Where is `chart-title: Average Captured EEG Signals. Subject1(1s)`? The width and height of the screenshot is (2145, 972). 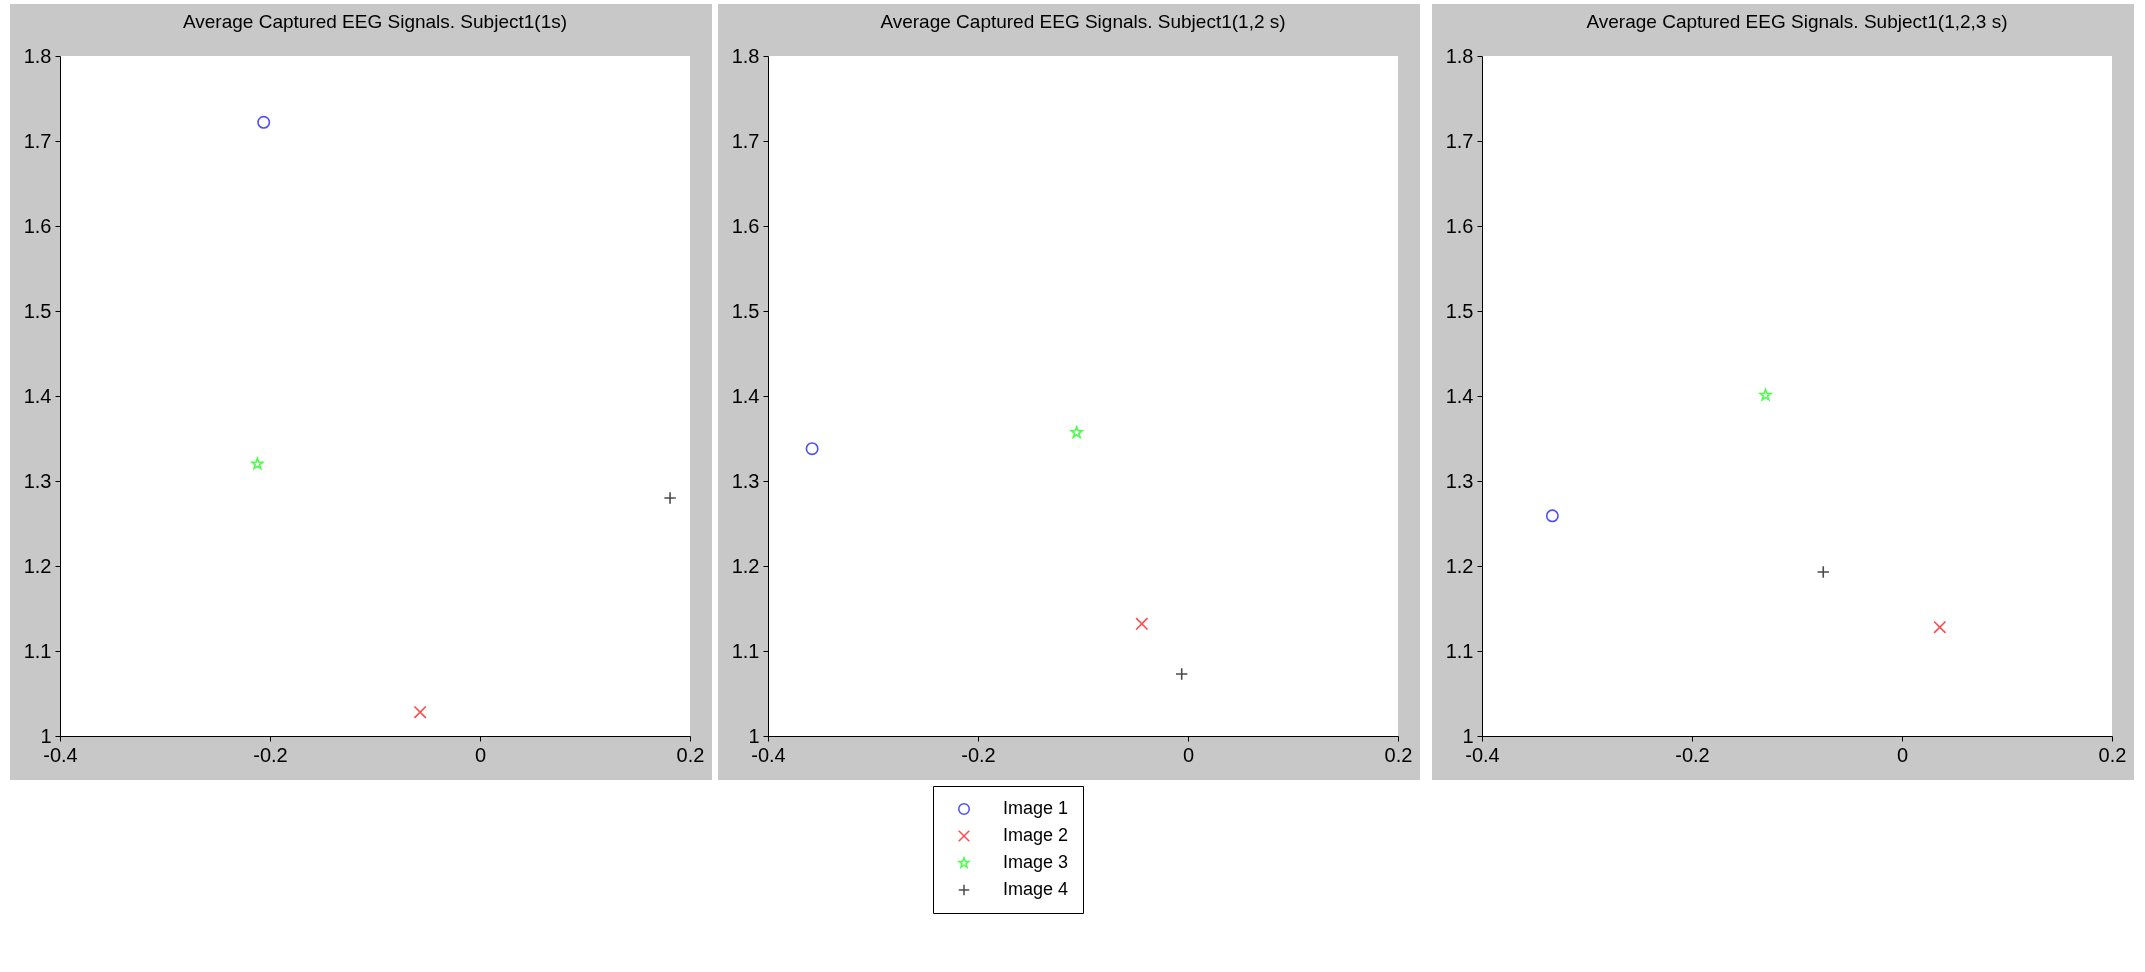 chart-title: Average Captured EEG Signals. Subject1(1s) is located at coordinates (375, 21).